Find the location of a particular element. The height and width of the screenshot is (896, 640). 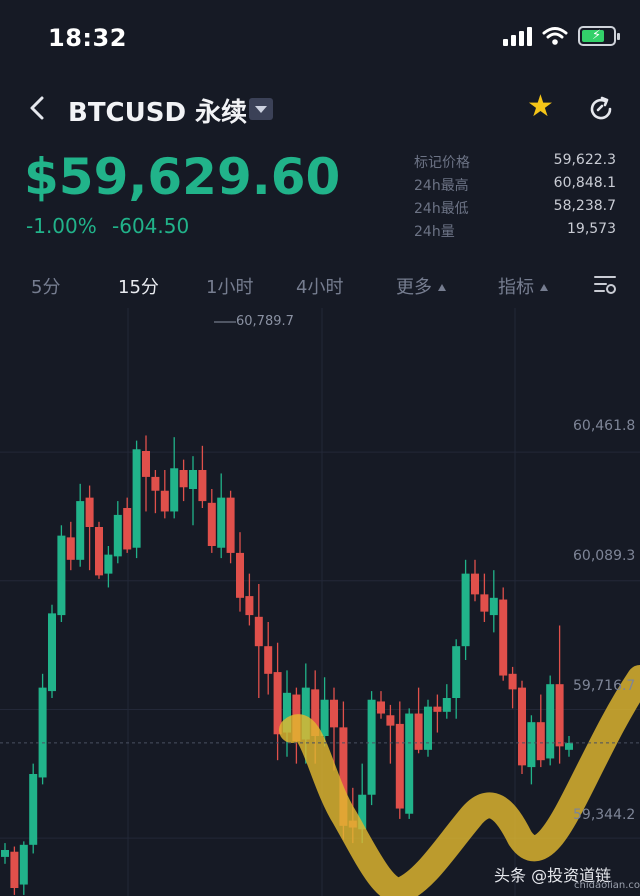

refresh-icon is located at coordinates (601, 109).